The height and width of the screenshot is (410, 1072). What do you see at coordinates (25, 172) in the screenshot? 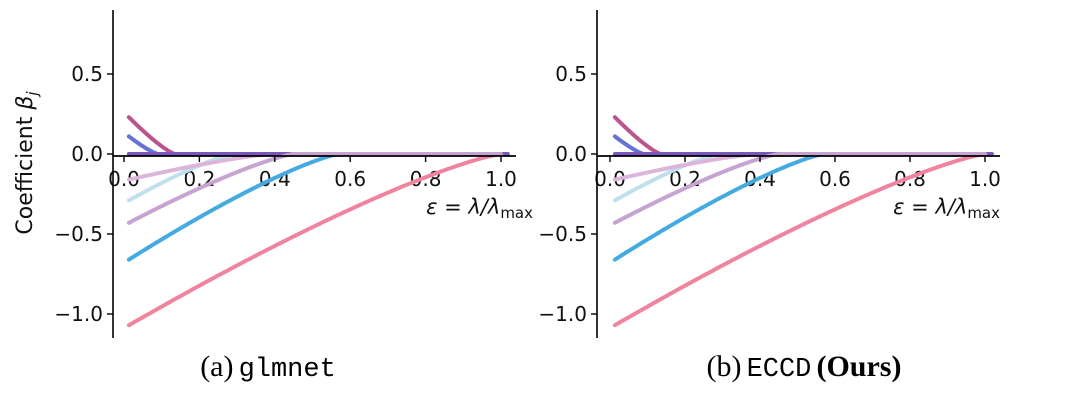
I see `y-axis-title-text: Coefficient` at bounding box center [25, 172].